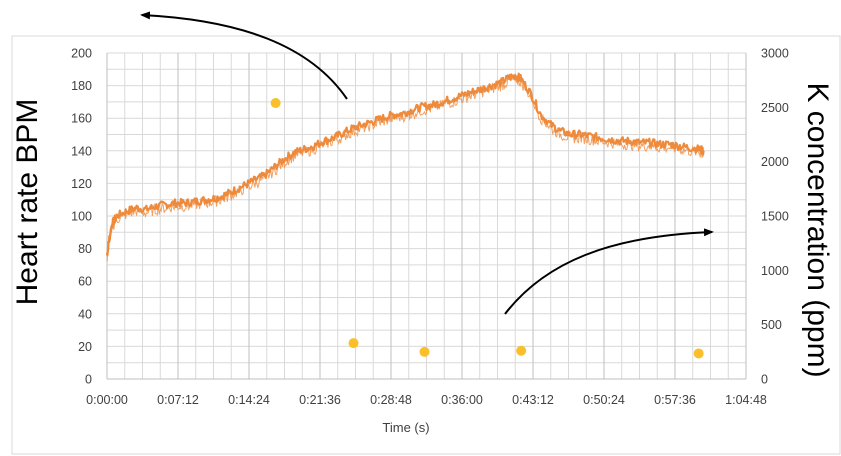  Describe the element at coordinates (775, 54) in the screenshot. I see `right-tick-label: 3000` at that location.